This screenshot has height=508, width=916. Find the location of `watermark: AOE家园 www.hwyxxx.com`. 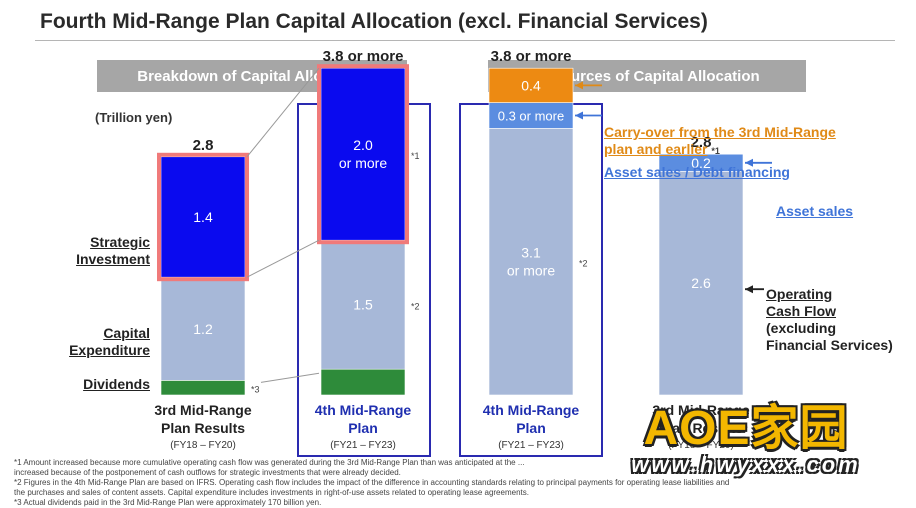

watermark: AOE家园 www.hwyxxx.com is located at coordinates (746, 443).